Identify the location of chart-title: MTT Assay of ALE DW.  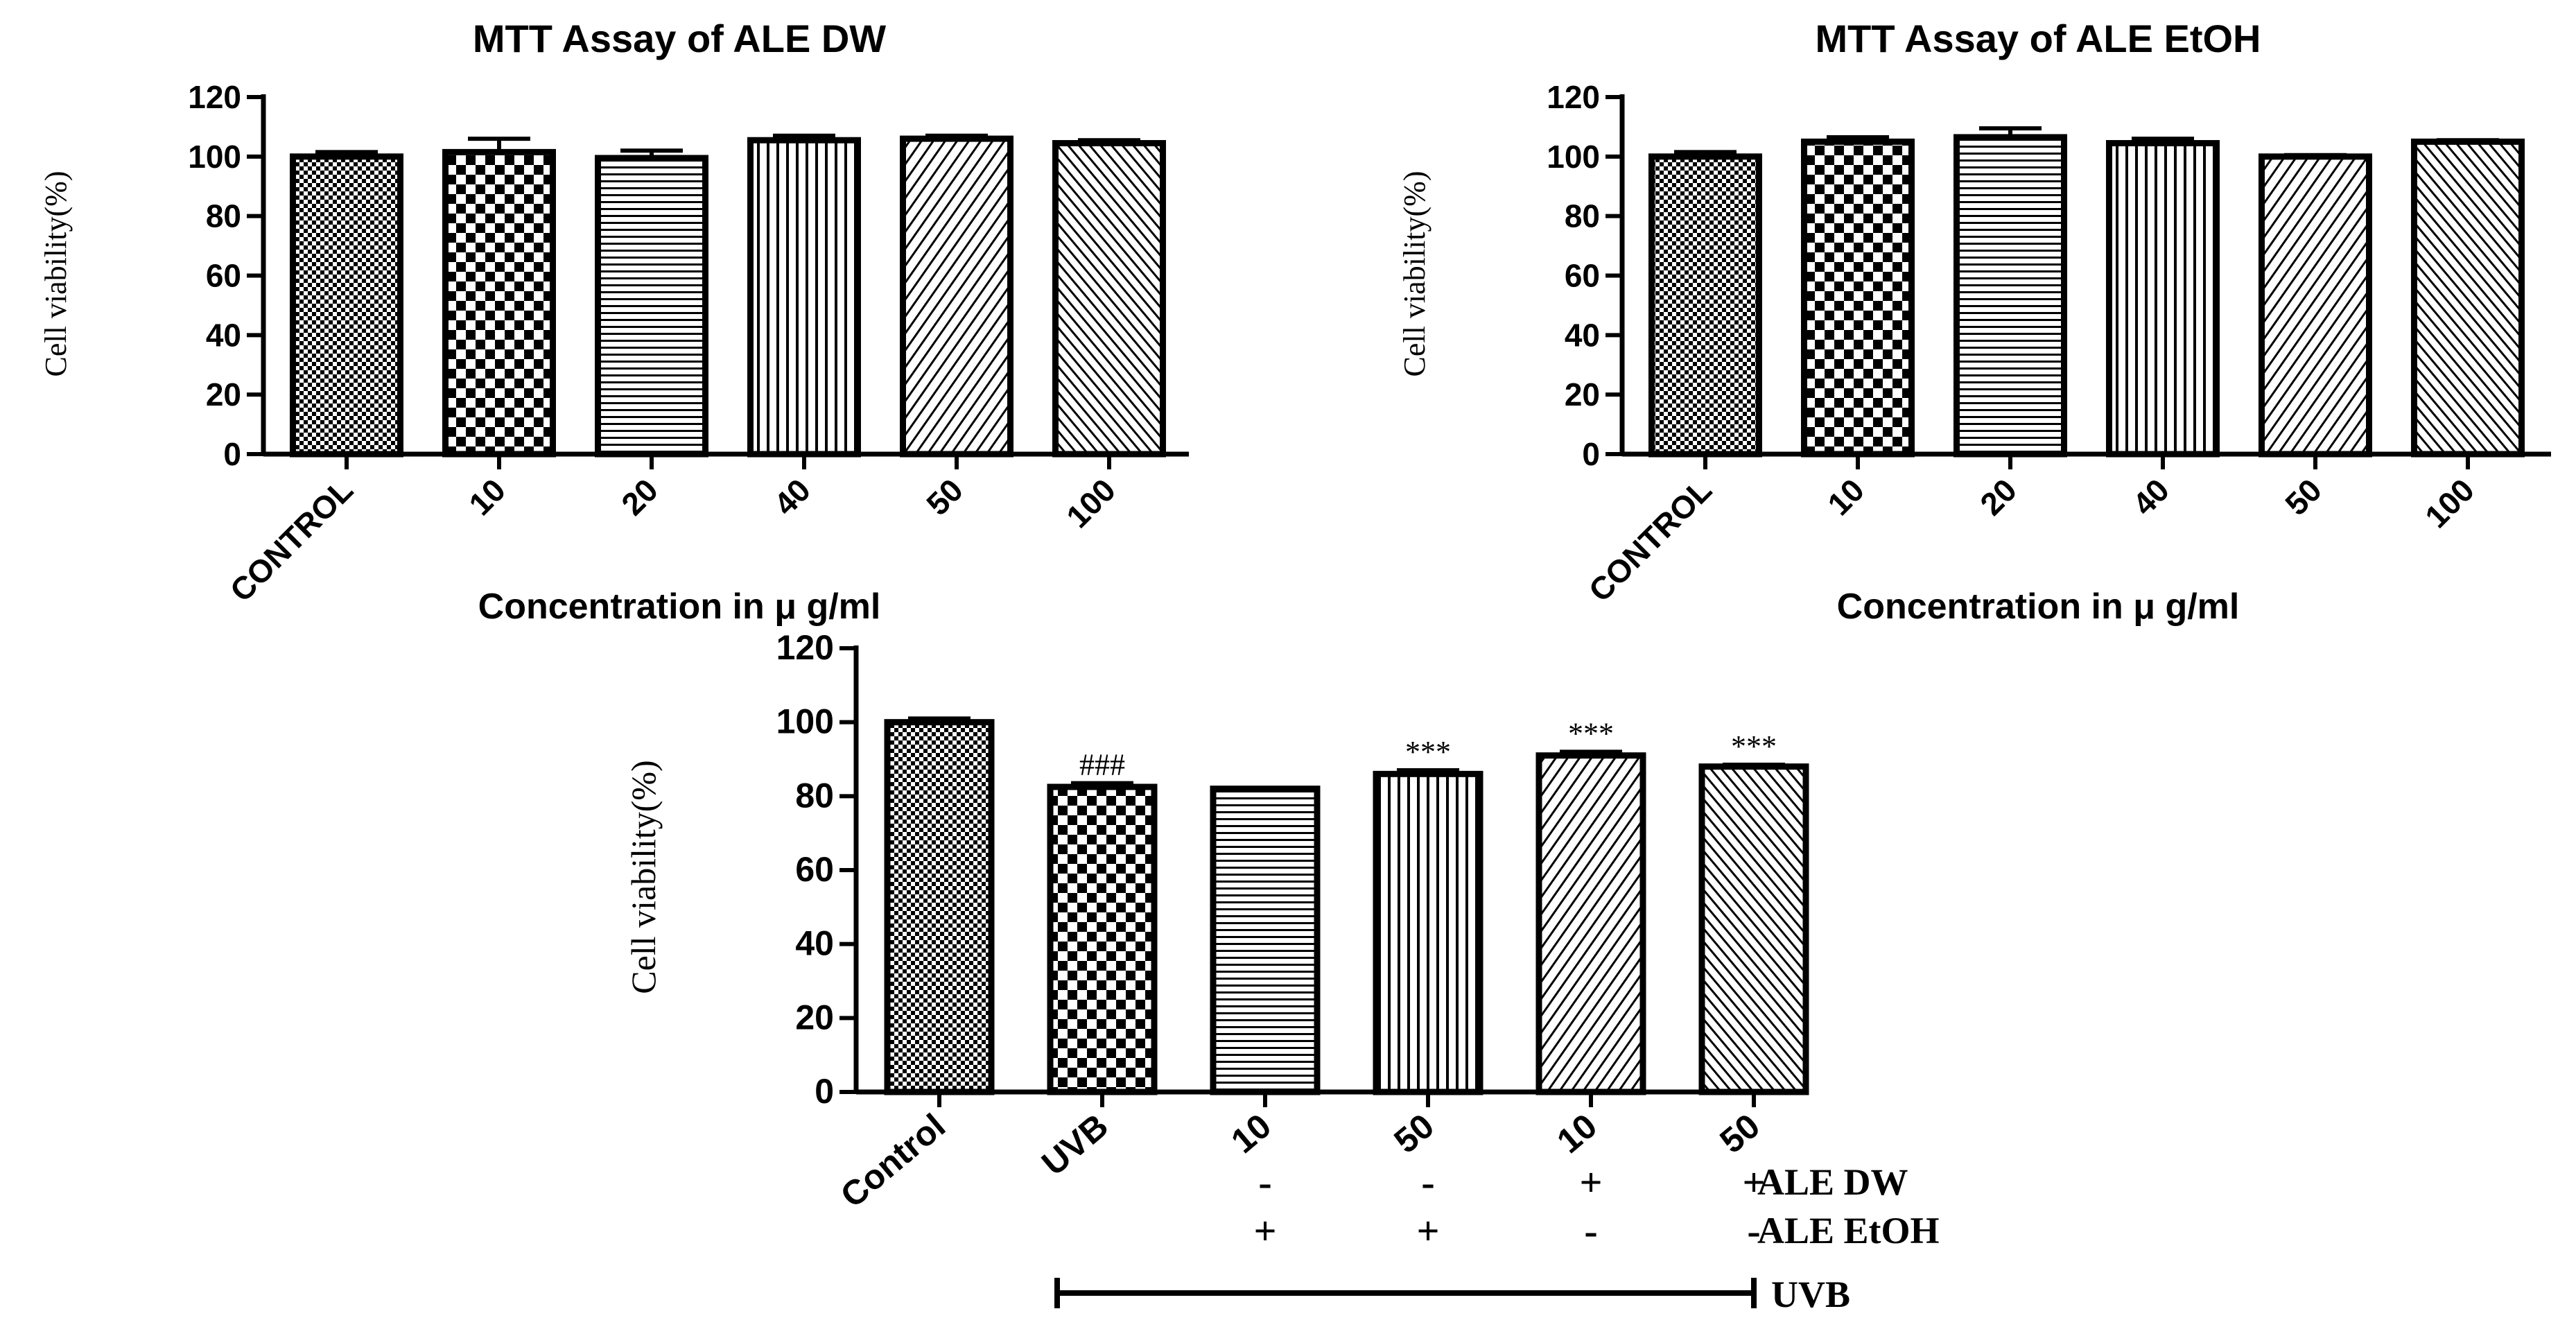
(679, 38).